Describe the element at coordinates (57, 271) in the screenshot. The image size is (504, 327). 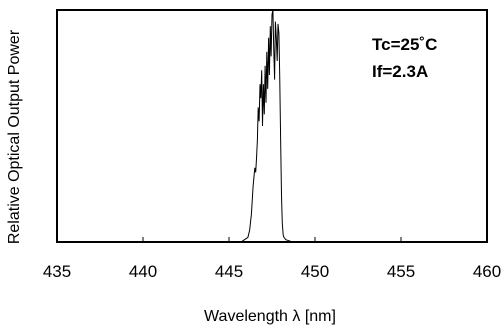
I see `x-tick-label-435: 435` at that location.